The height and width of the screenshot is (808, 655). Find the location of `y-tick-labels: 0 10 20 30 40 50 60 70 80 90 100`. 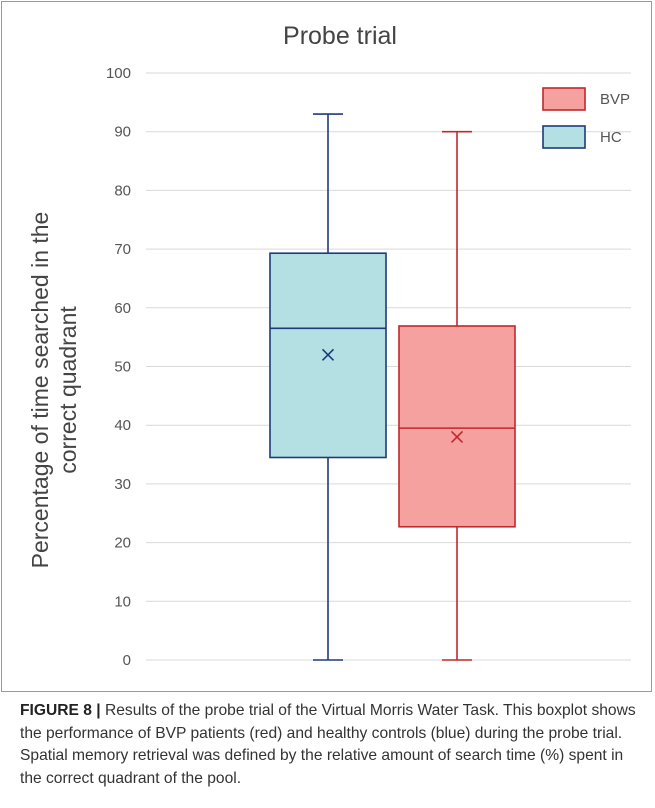

y-tick-labels: 0 10 20 30 40 50 60 70 80 90 100 is located at coordinates (118, 367).